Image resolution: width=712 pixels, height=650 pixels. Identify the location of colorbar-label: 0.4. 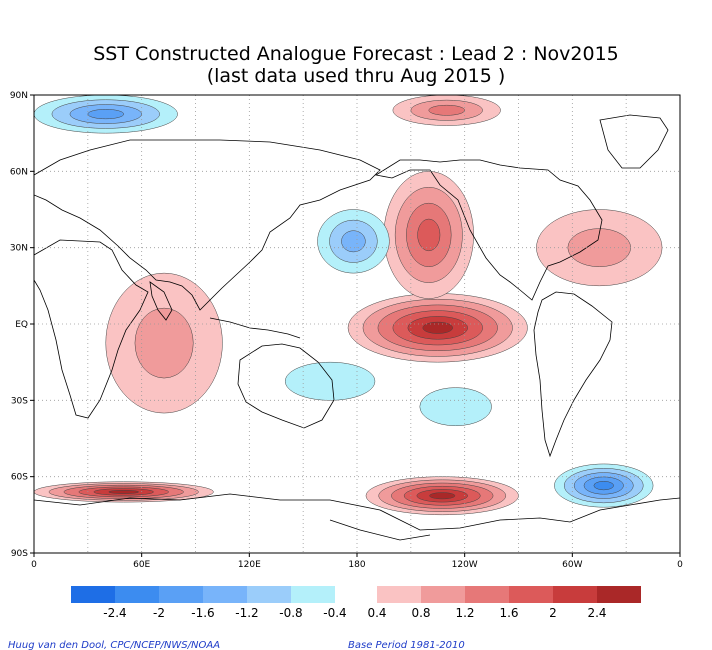
(376, 613).